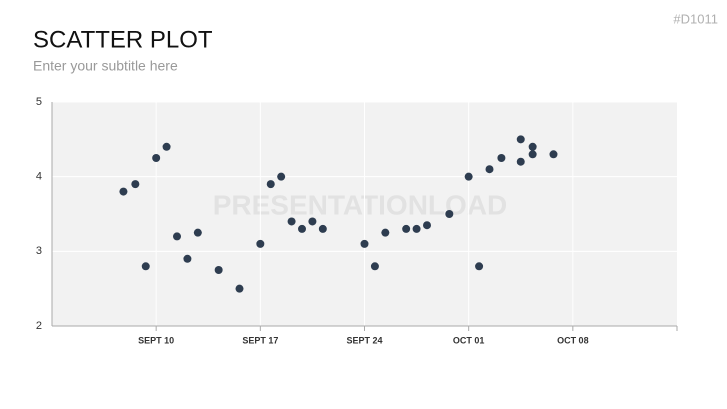 The image size is (727, 409). Describe the element at coordinates (105, 66) in the screenshot. I see `chart-subtitle: Enter your subtitle here` at that location.